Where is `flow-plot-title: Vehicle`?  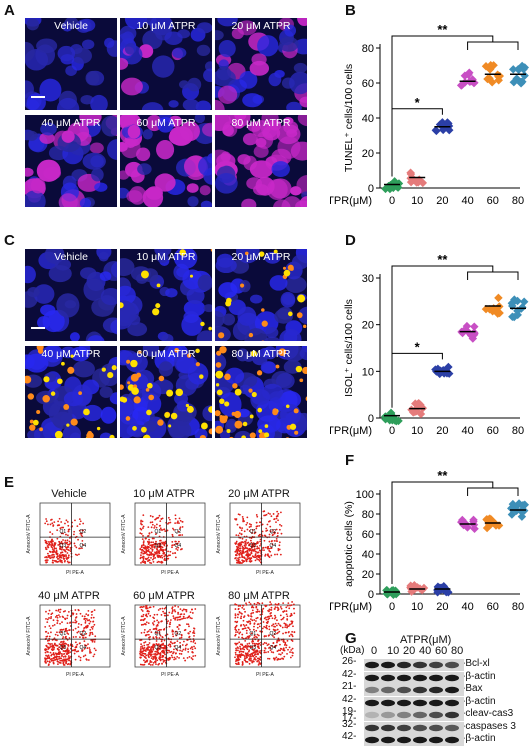 flow-plot-title: Vehicle is located at coordinates (69, 494).